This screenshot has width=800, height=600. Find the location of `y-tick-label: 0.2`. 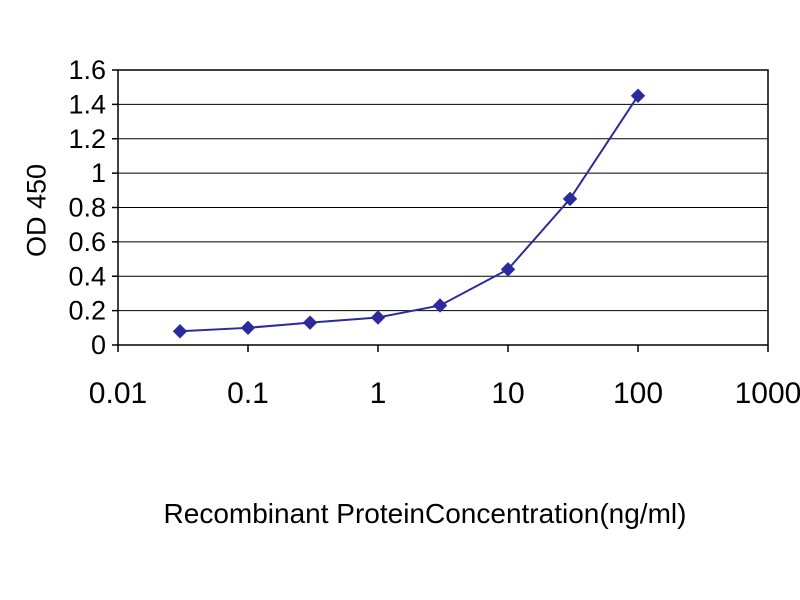

y-tick-label: 0.2 is located at coordinates (87, 311).